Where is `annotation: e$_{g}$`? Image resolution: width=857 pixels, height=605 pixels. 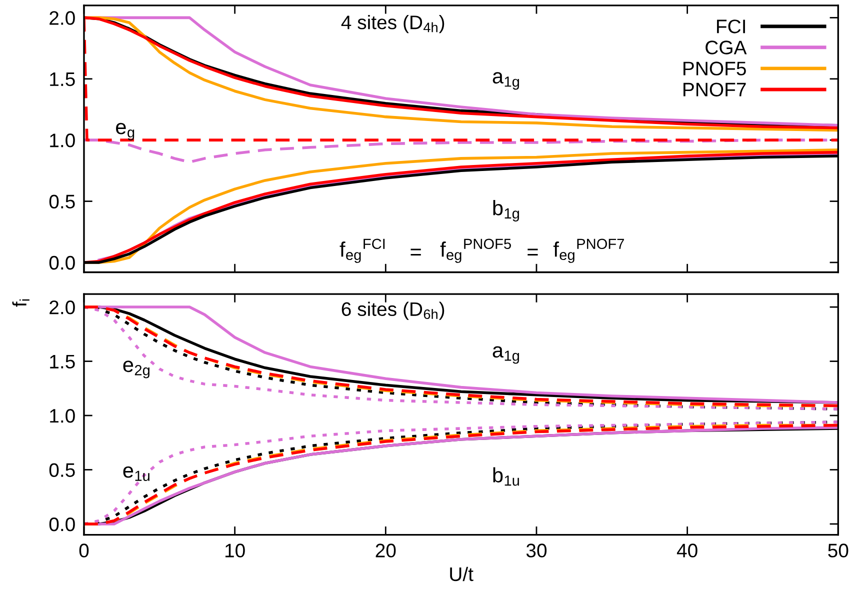
annotation: e$_{g}$ is located at coordinates (125, 131).